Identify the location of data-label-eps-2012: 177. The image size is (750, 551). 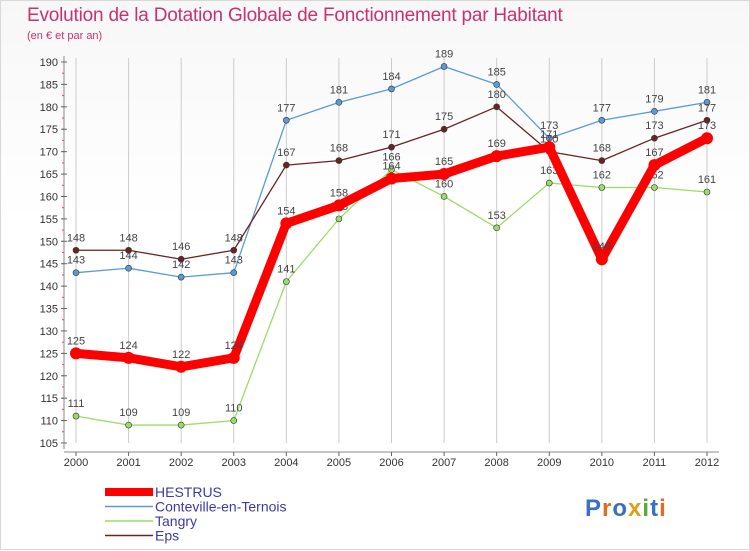
(707, 108).